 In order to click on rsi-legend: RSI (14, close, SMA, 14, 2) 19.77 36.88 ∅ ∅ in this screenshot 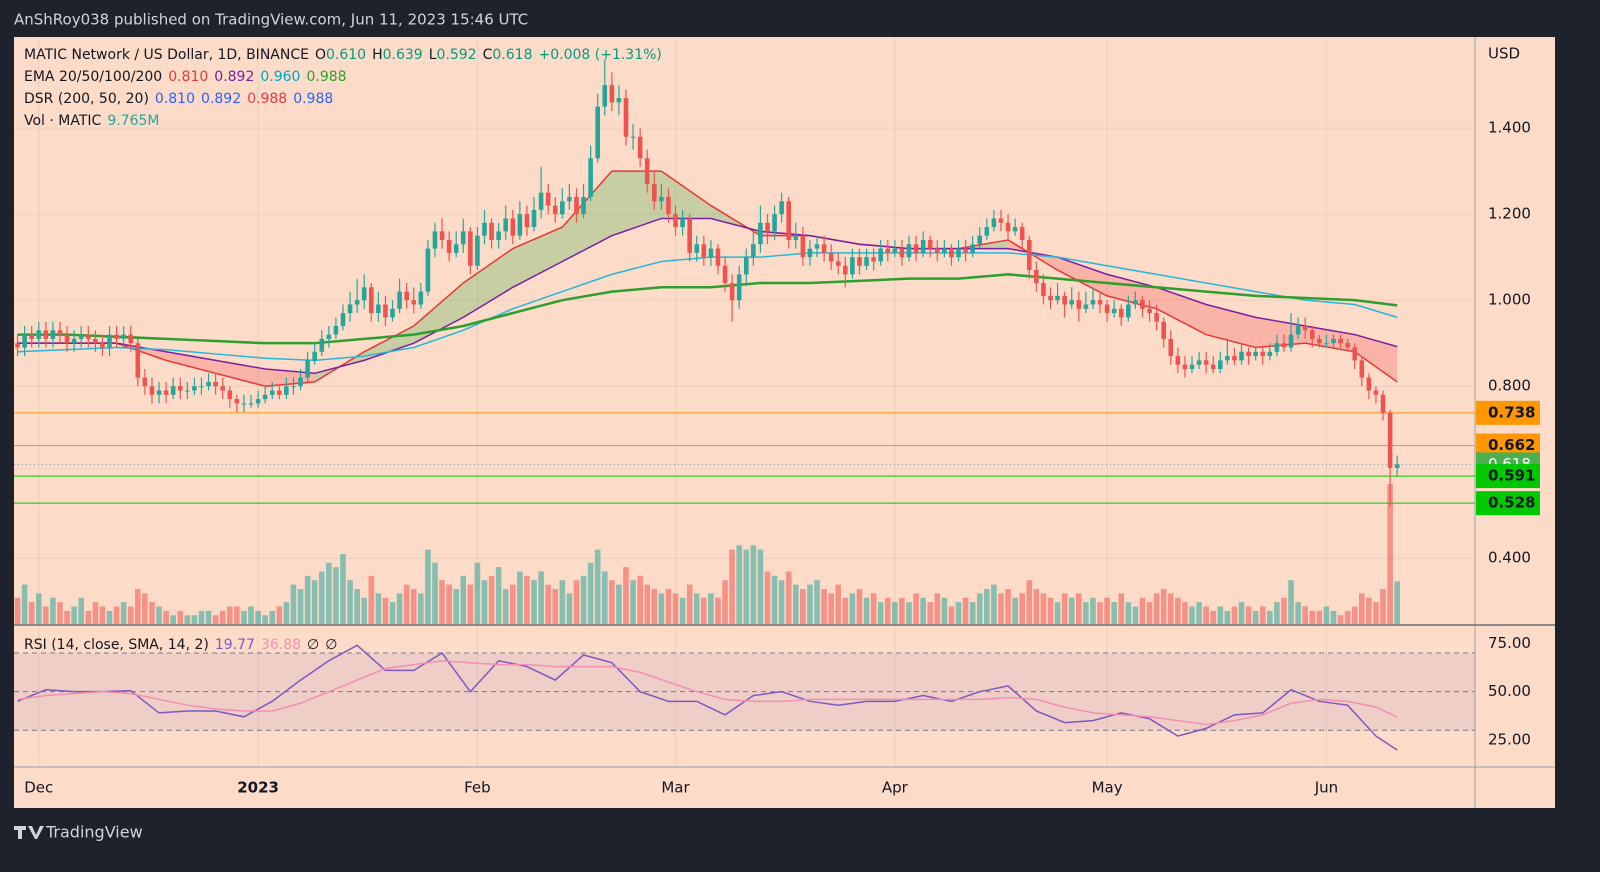, I will do `click(183, 645)`.